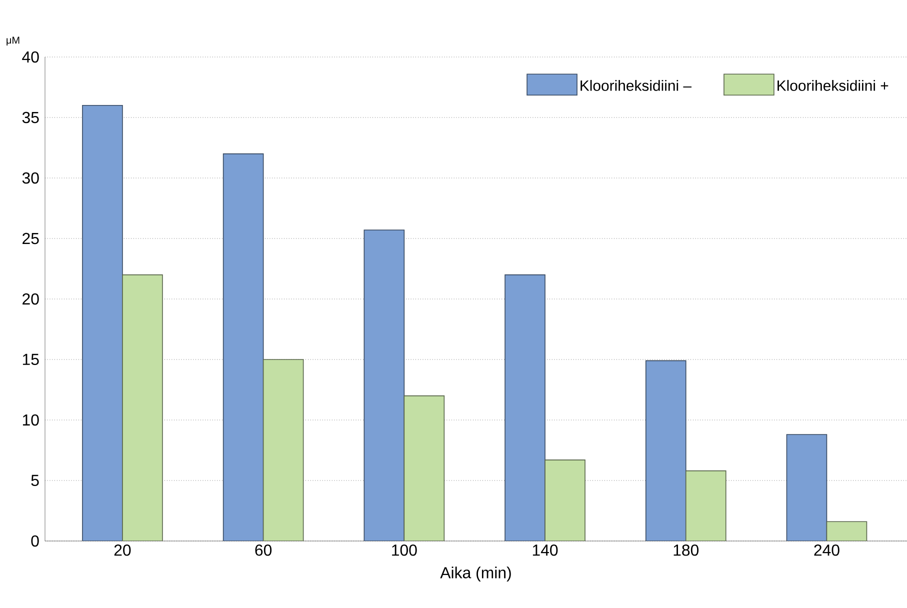  I want to click on x-tick-label: 100, so click(404, 550).